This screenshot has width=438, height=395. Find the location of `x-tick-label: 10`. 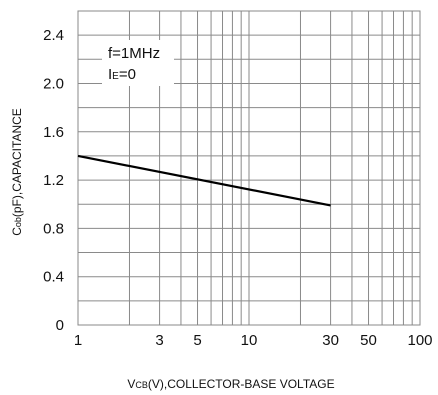

x-tick-label: 10 is located at coordinates (249, 340).